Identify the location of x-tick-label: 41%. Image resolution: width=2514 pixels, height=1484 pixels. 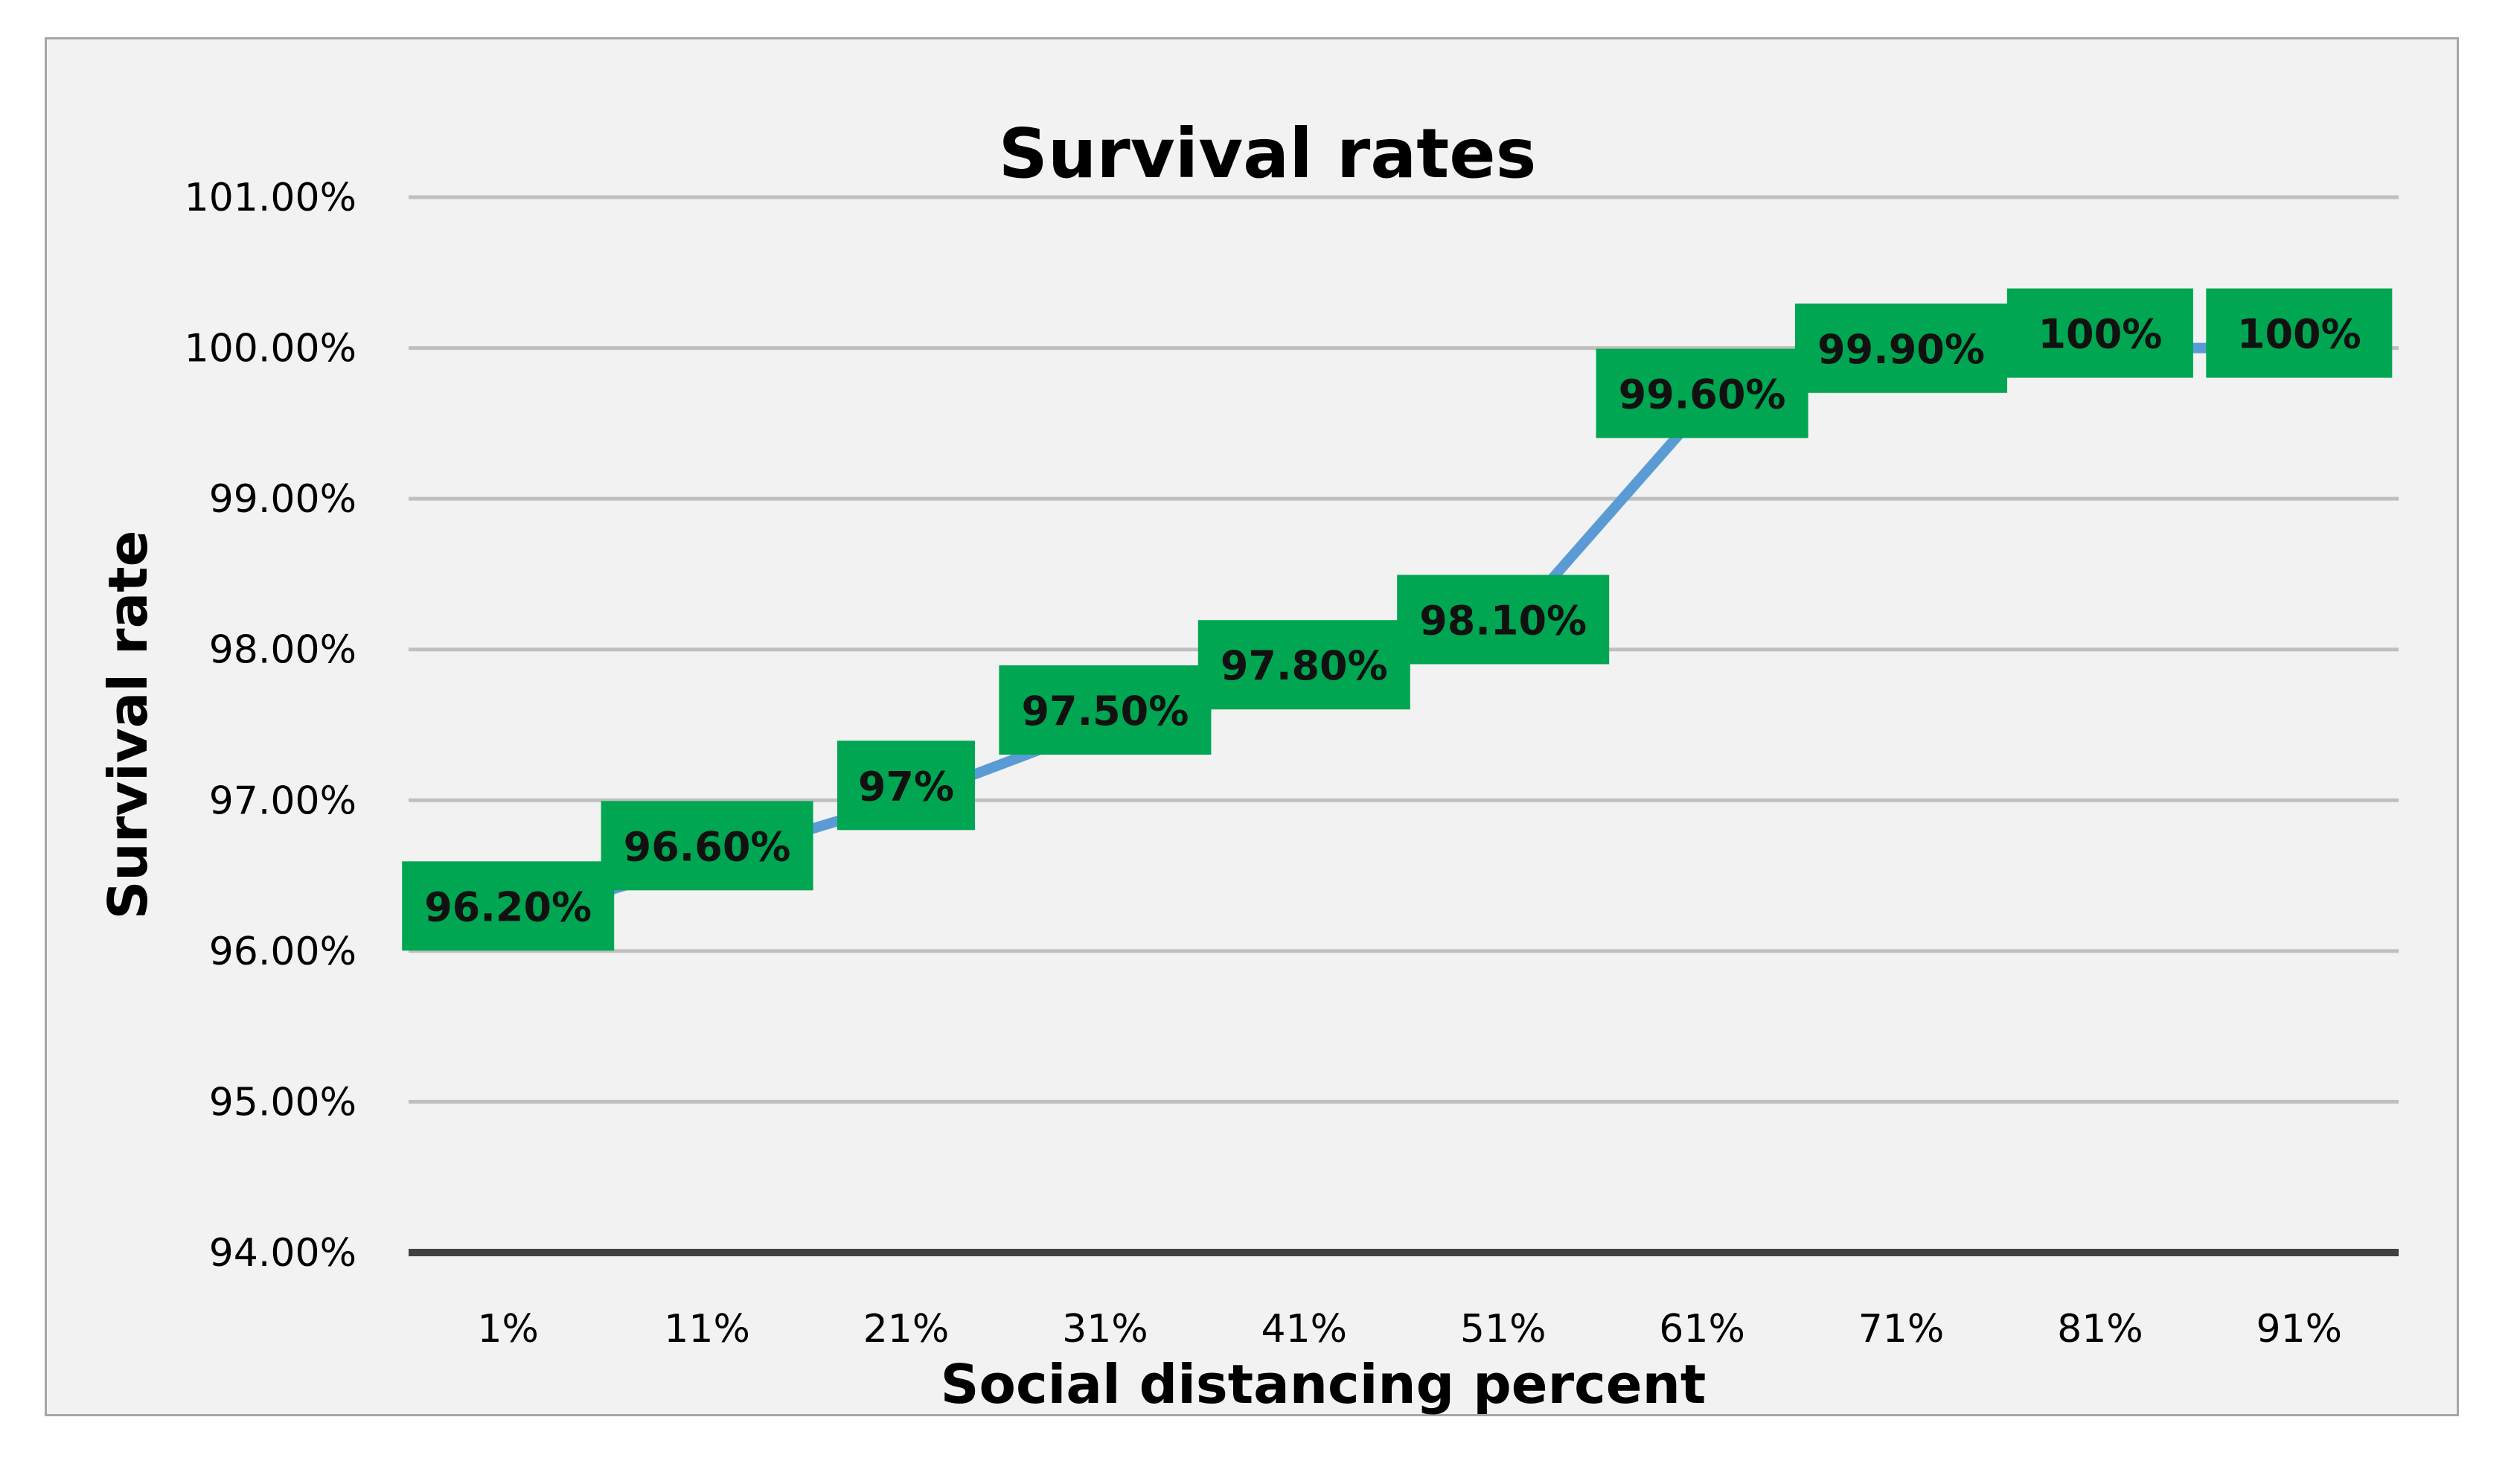
(1304, 1329).